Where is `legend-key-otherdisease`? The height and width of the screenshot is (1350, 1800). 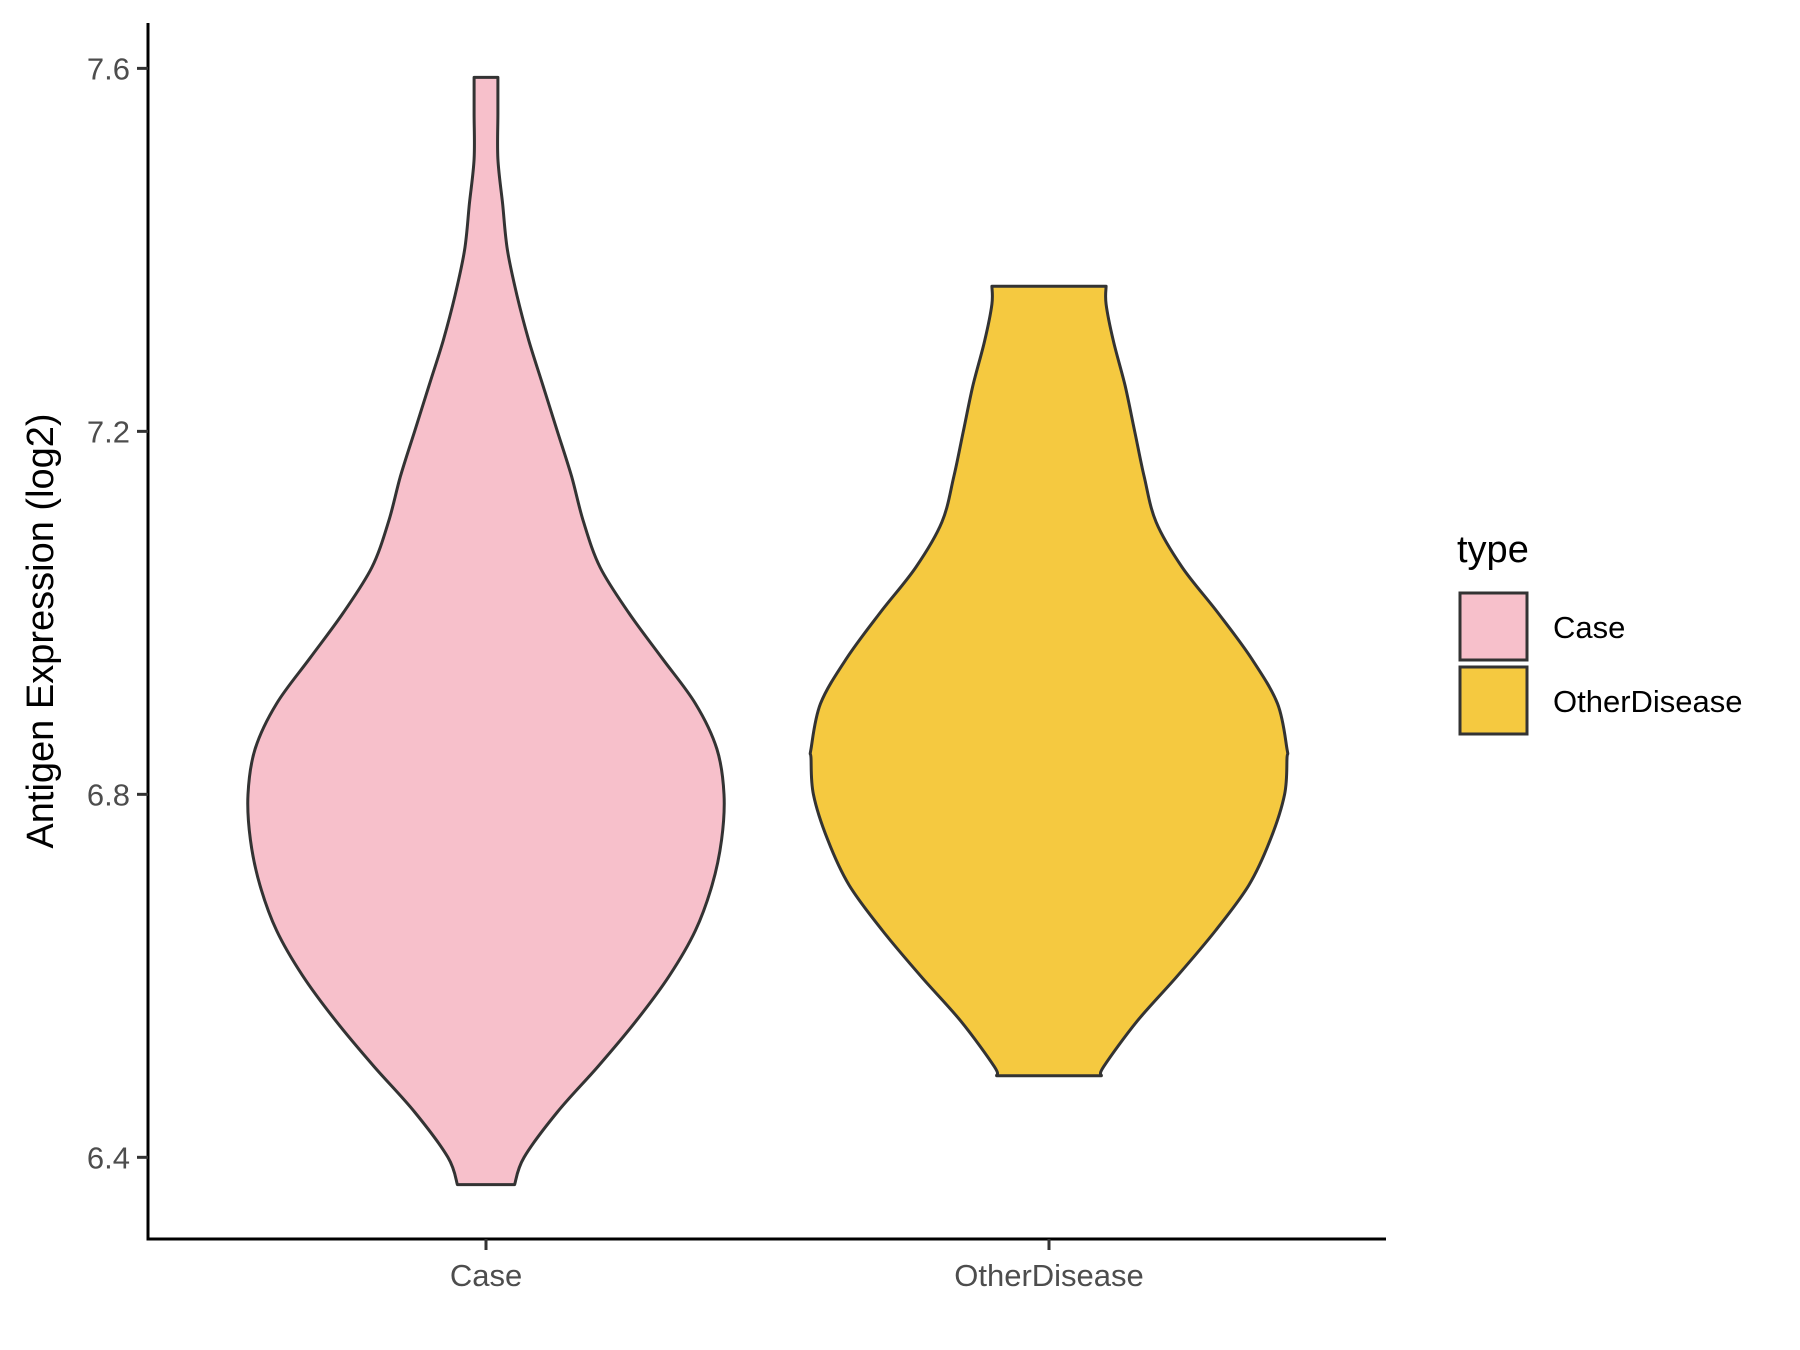 legend-key-otherdisease is located at coordinates (1493, 700).